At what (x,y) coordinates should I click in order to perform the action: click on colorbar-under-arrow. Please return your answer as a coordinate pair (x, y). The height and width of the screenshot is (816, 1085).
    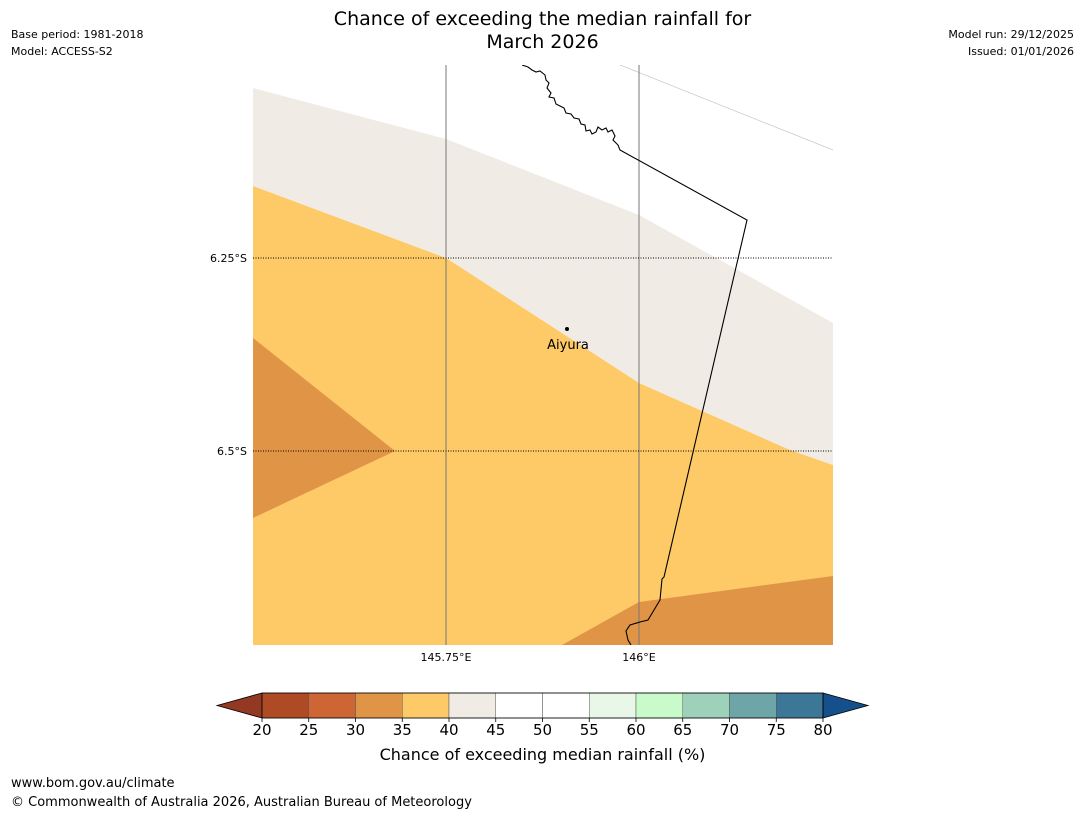
    Looking at the image, I should click on (239, 705).